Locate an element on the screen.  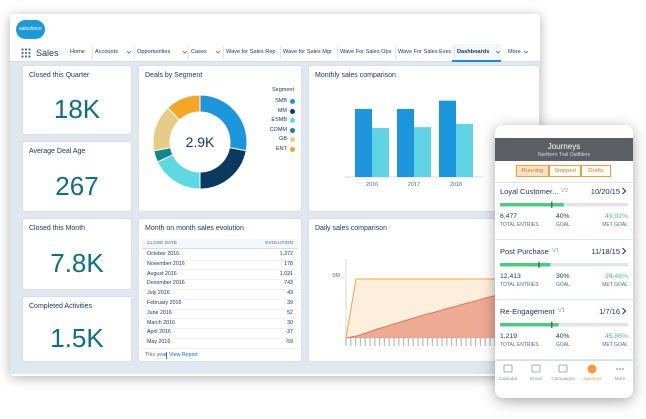
nav-tab: Home is located at coordinates (77, 52).